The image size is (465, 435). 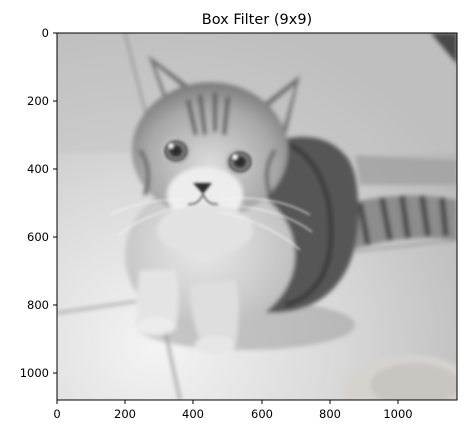 What do you see at coordinates (125, 414) in the screenshot?
I see `x-tick-label: 200` at bounding box center [125, 414].